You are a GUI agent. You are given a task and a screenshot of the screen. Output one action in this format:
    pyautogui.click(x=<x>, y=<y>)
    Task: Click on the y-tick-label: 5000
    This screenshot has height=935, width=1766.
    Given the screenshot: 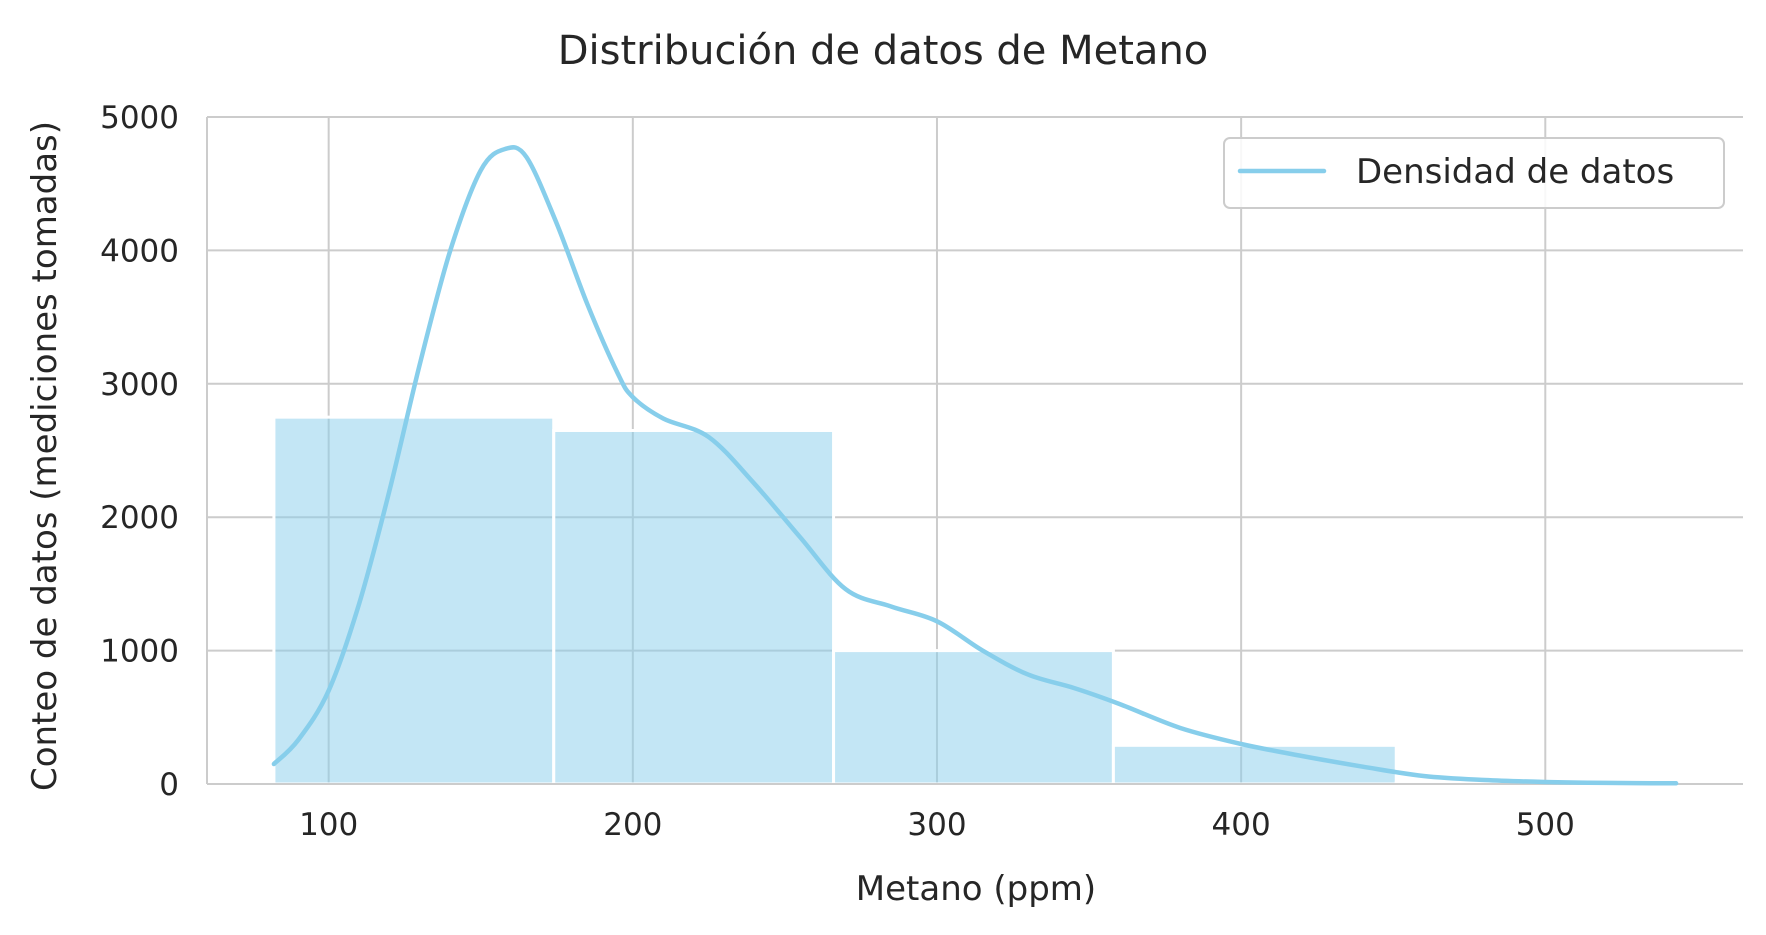 What is the action you would take?
    pyautogui.click(x=139, y=118)
    